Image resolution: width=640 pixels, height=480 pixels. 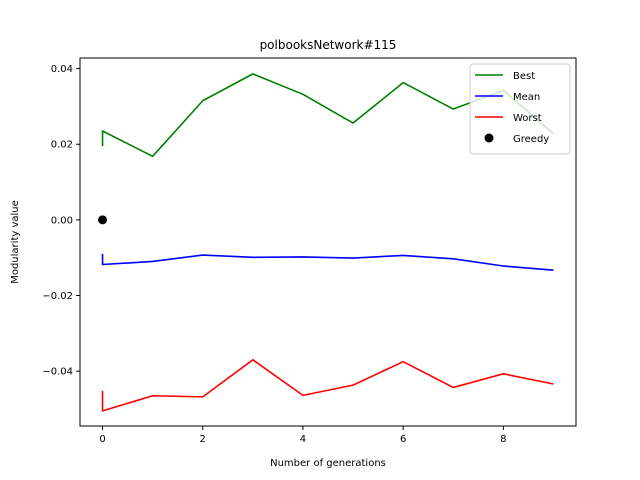 What do you see at coordinates (102, 439) in the screenshot?
I see `x-tick-label: 0` at bounding box center [102, 439].